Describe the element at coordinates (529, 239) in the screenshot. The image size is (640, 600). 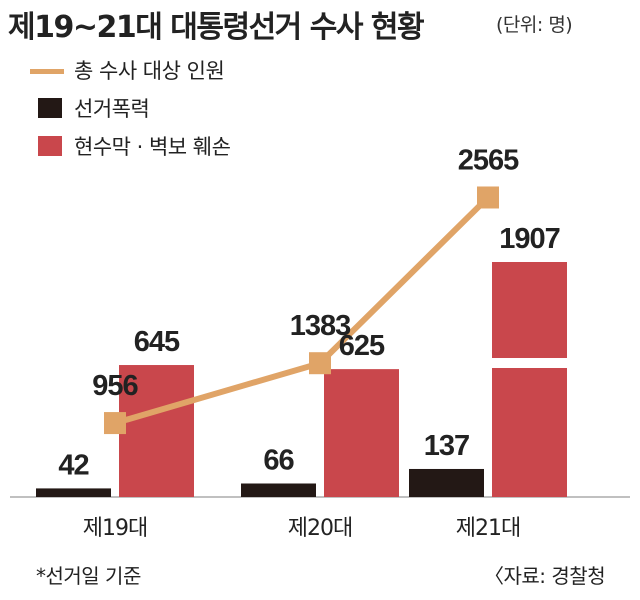
I see `value-label-damage: 1907` at that location.